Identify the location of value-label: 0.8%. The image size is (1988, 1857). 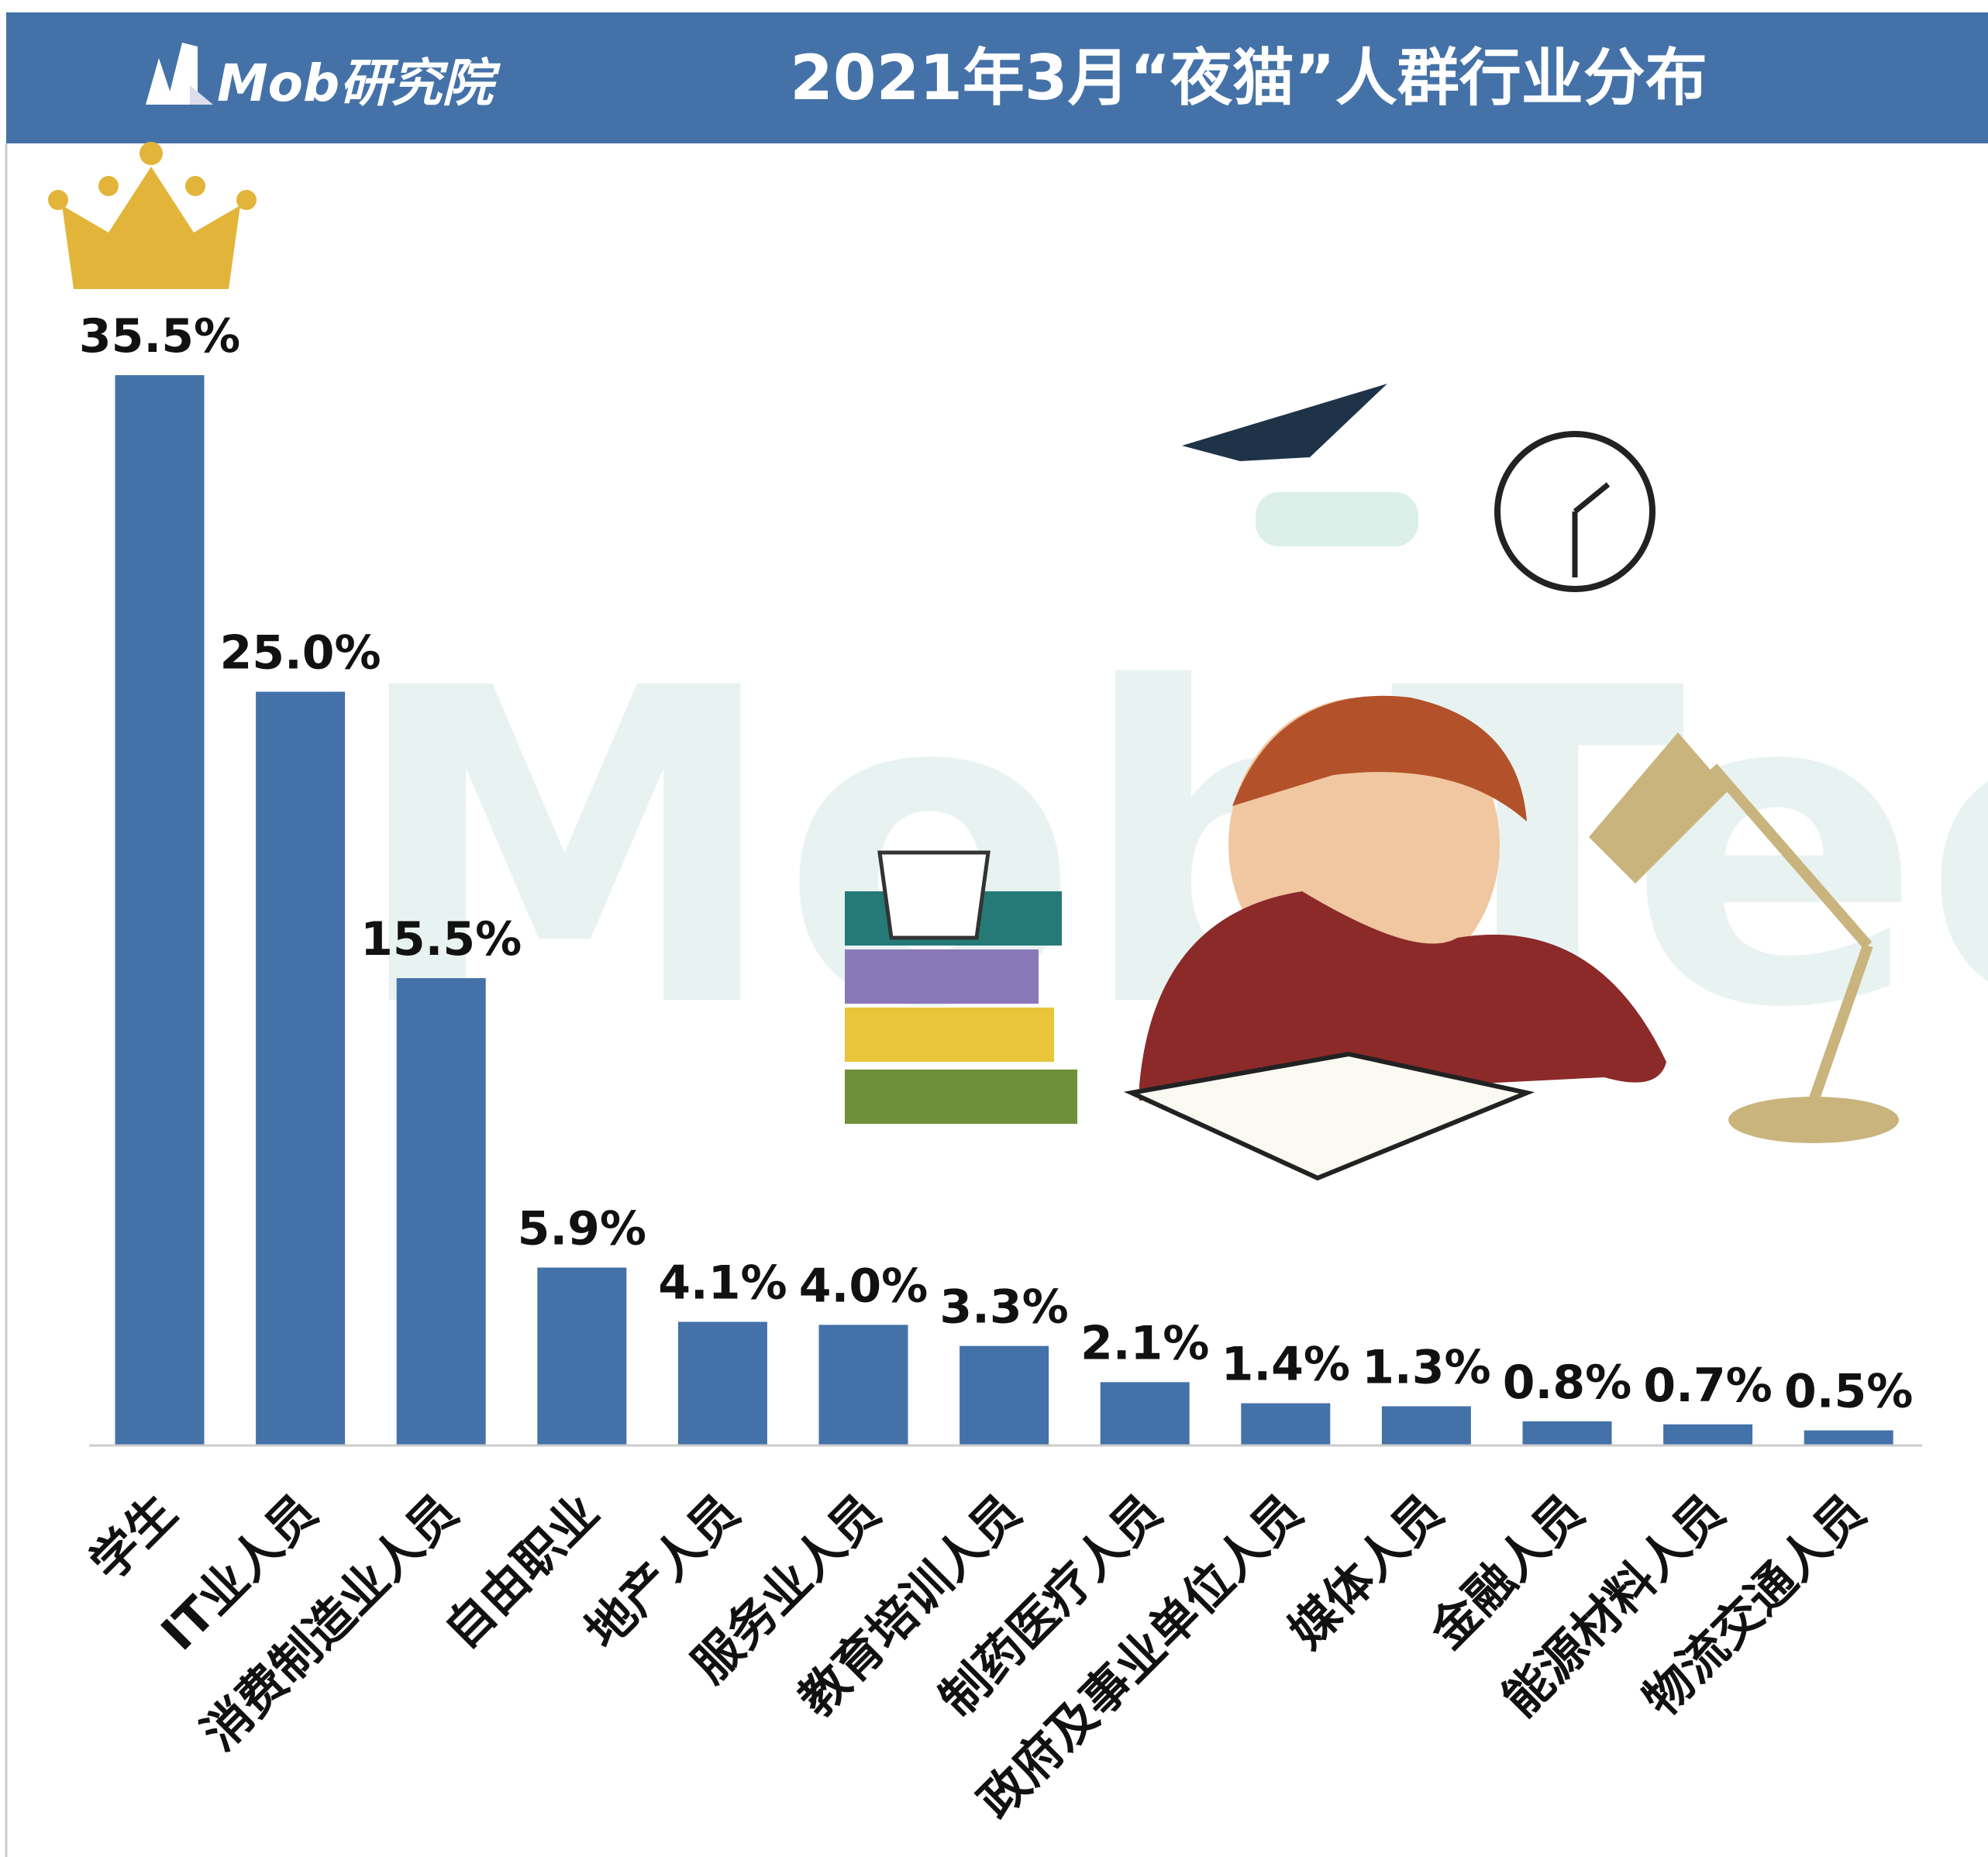
(1567, 1383).